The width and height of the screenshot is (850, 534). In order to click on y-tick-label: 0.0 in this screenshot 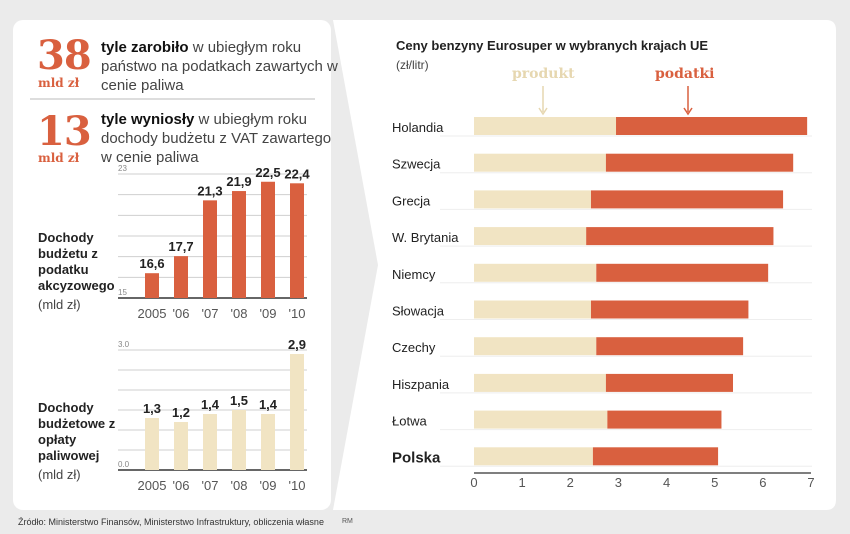, I will do `click(124, 464)`.